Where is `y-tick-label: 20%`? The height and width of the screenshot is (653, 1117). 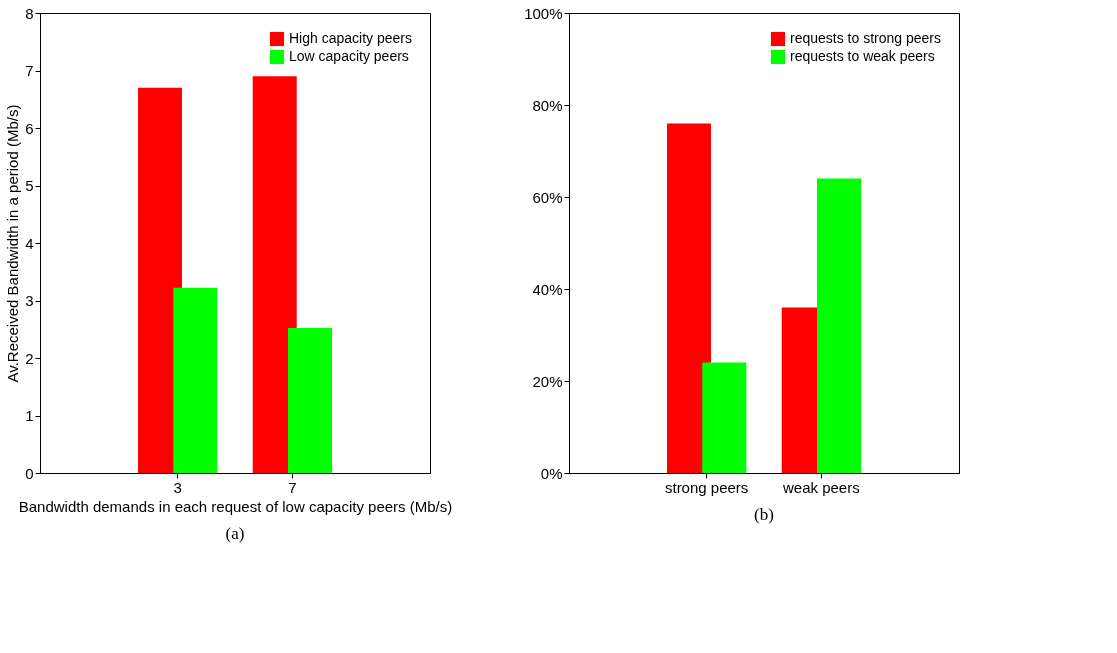 y-tick-label: 20% is located at coordinates (547, 381).